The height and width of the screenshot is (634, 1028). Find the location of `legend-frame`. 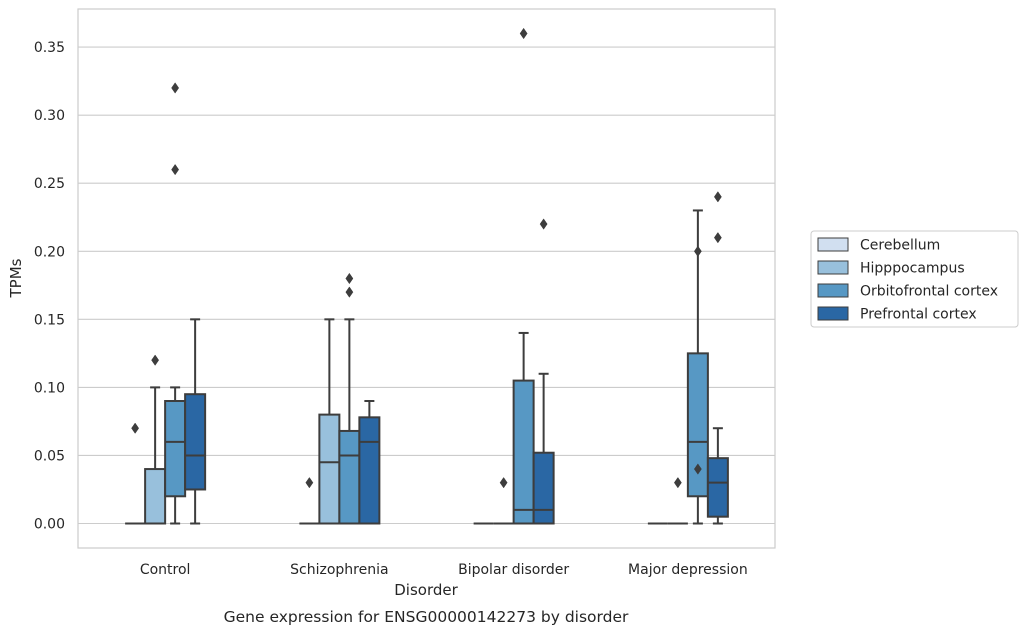

legend-frame is located at coordinates (914, 279).